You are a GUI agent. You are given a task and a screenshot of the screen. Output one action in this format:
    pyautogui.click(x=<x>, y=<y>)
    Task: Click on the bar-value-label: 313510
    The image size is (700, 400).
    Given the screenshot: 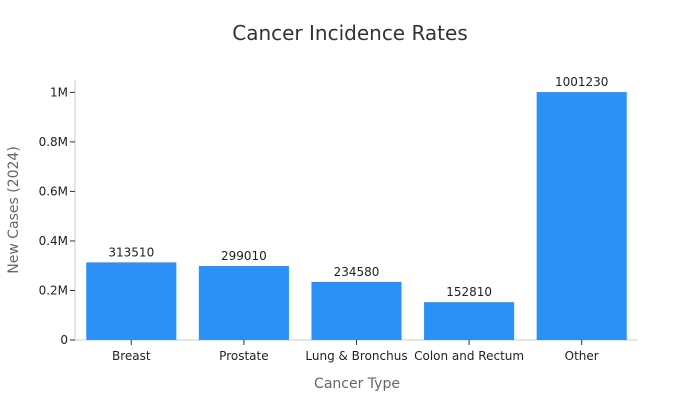 What is the action you would take?
    pyautogui.click(x=131, y=252)
    